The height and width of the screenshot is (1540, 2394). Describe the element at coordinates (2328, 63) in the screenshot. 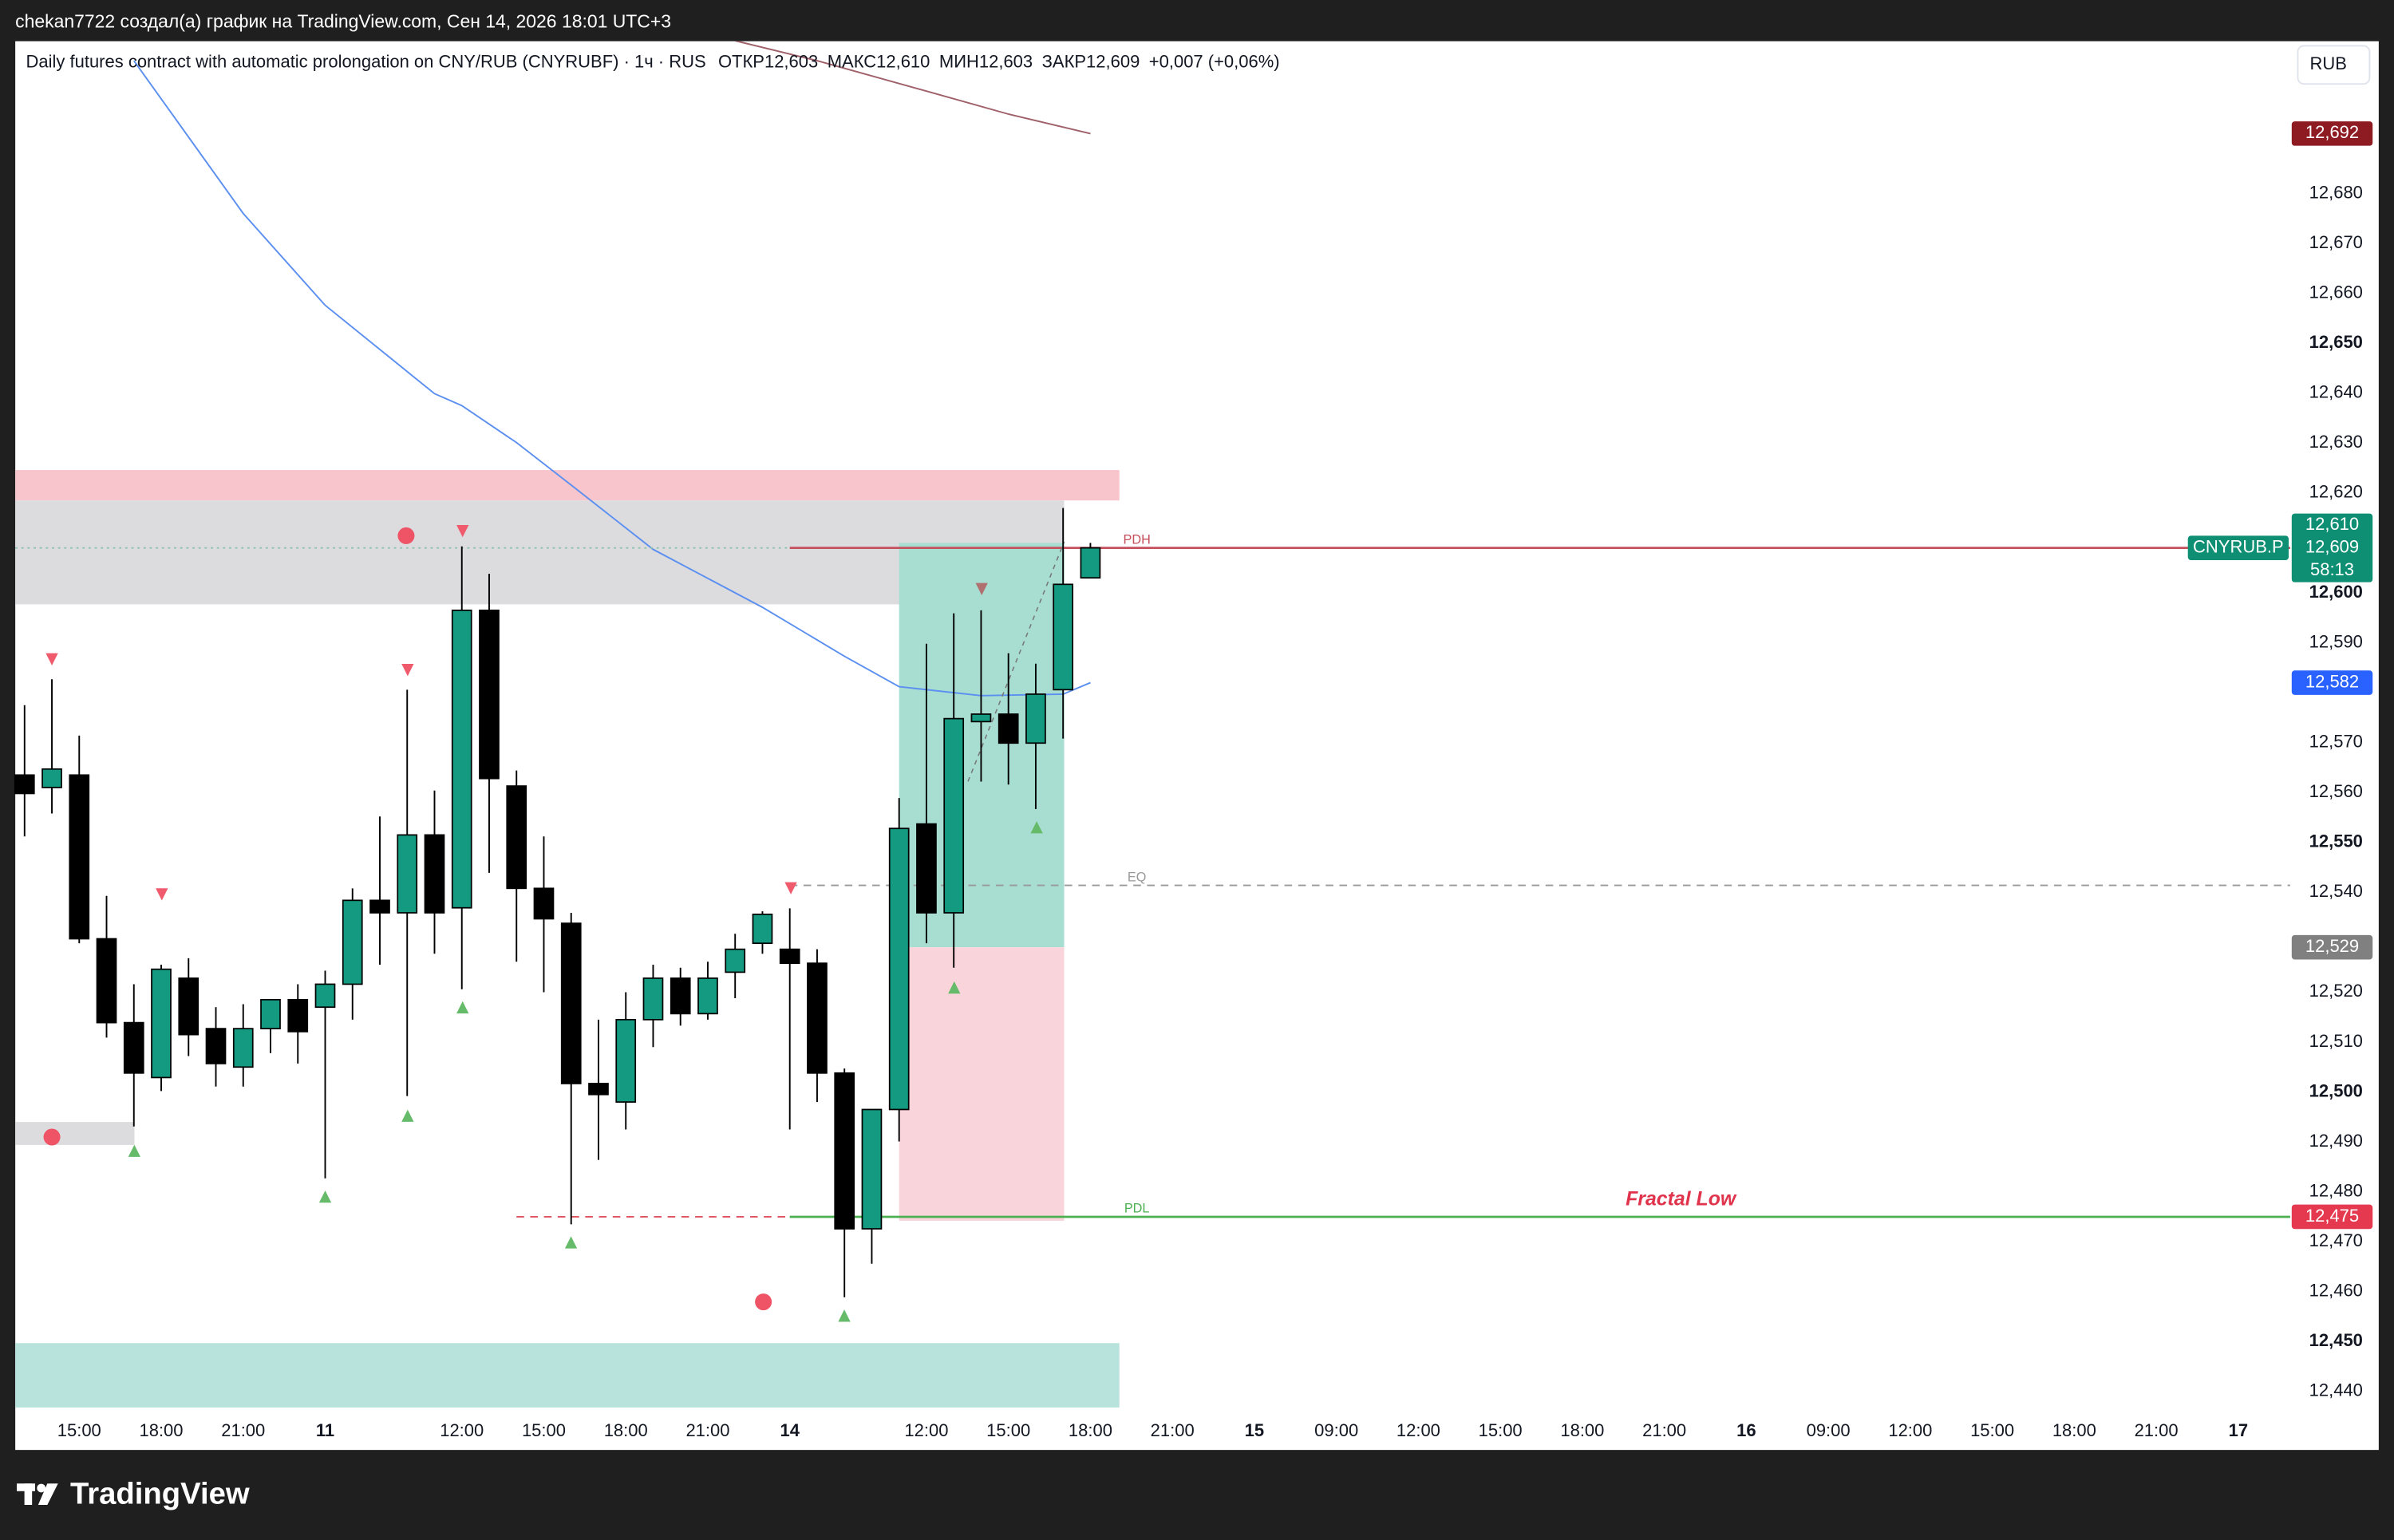

I see `currency-label: RUB` at that location.